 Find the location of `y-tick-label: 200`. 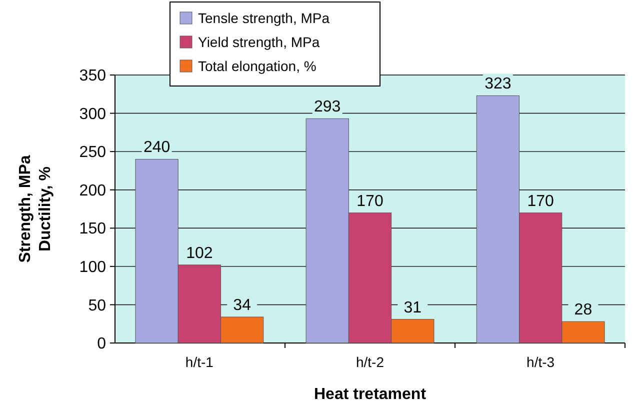

y-tick-label: 200 is located at coordinates (92, 191).